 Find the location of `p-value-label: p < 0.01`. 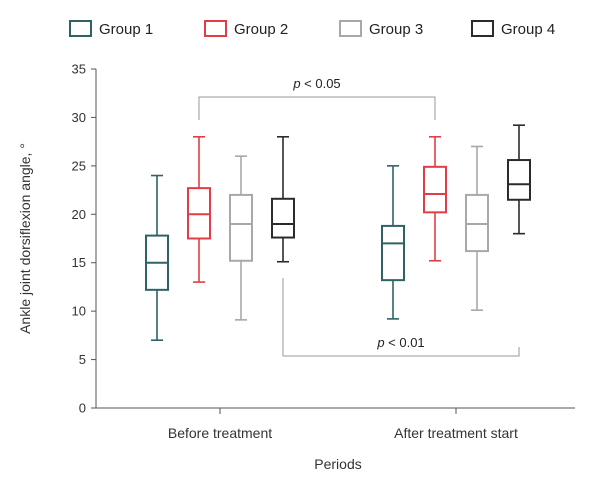

p-value-label: p < 0.01 is located at coordinates (400, 342).